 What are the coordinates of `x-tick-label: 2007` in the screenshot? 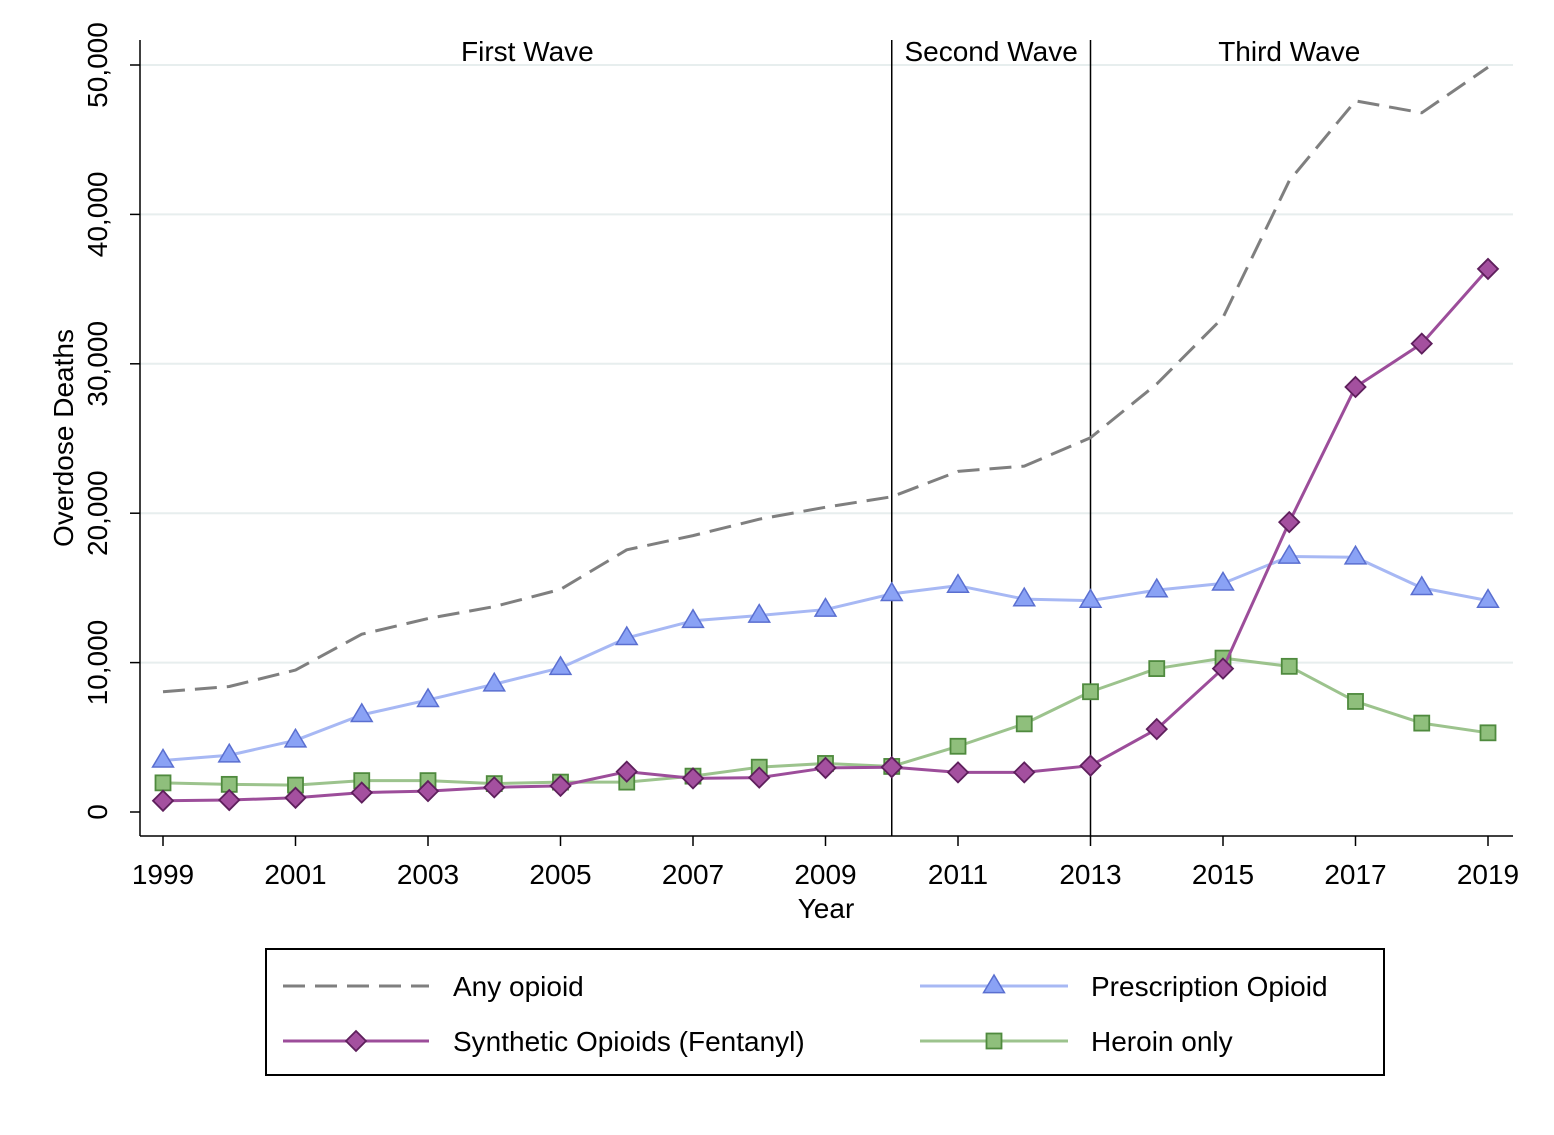 It's located at (693, 874).